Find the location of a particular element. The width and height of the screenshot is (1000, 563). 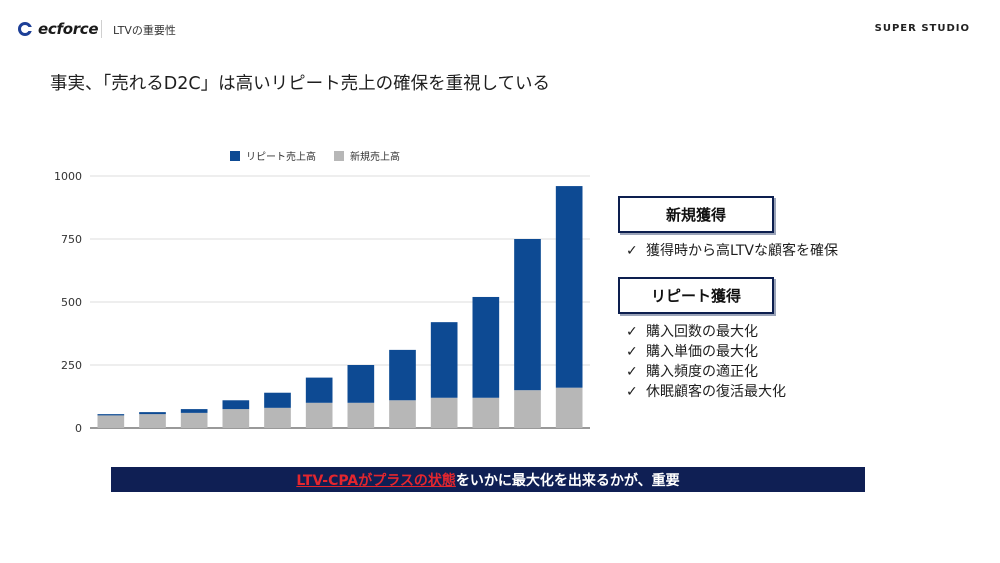

y-tick-label: 500 is located at coordinates (71, 302).